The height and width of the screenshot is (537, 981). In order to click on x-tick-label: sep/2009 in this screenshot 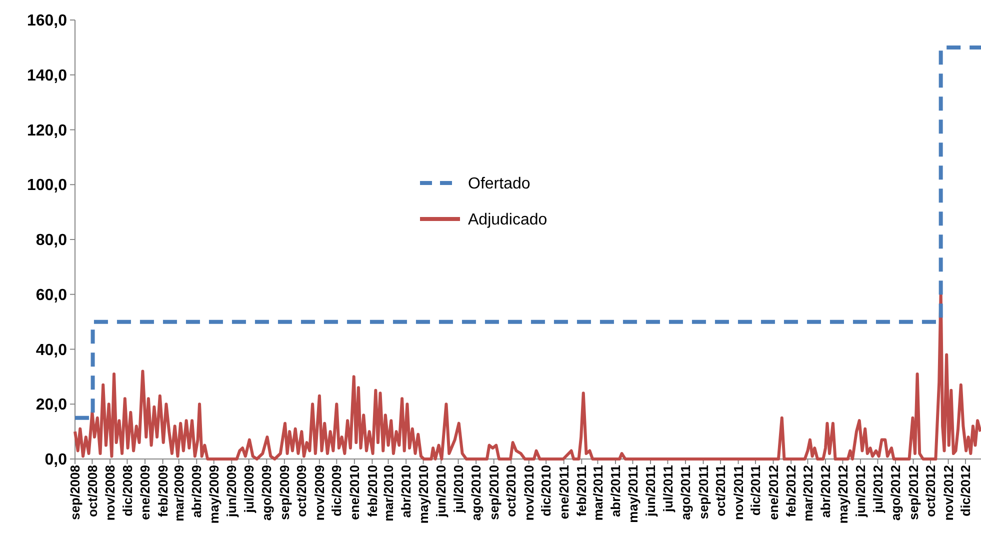, I will do `click(284, 492)`.